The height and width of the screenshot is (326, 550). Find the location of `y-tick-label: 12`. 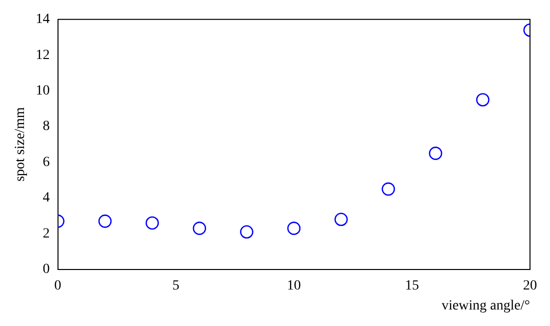

y-tick-label: 12 is located at coordinates (43, 55).